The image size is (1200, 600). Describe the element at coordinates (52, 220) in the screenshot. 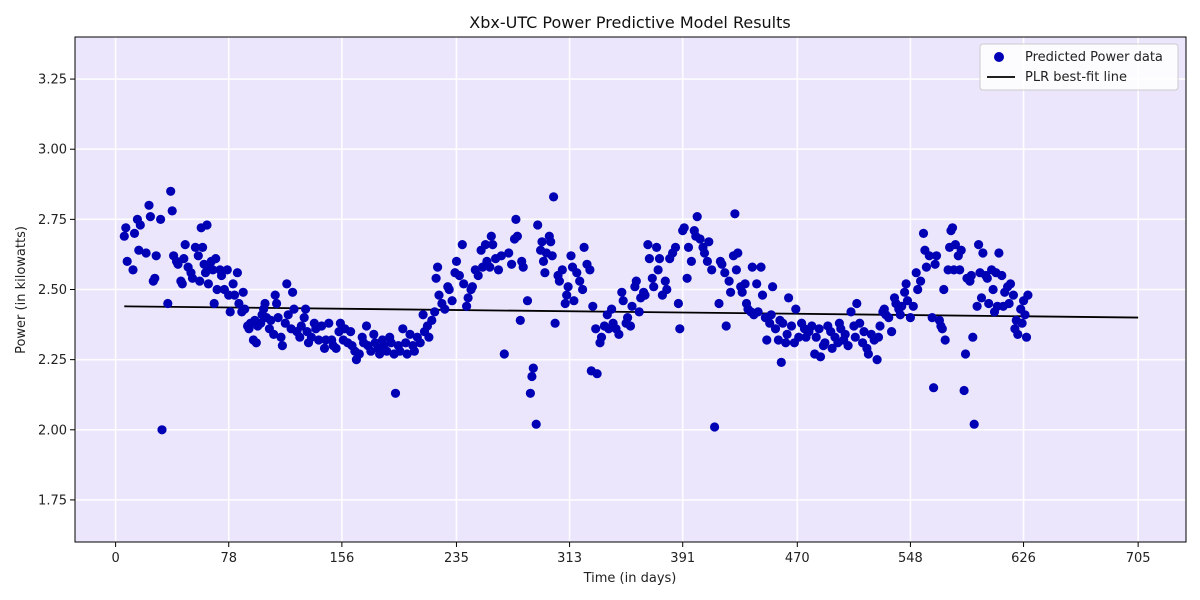

I see `y-tick-label: 2.75` at that location.